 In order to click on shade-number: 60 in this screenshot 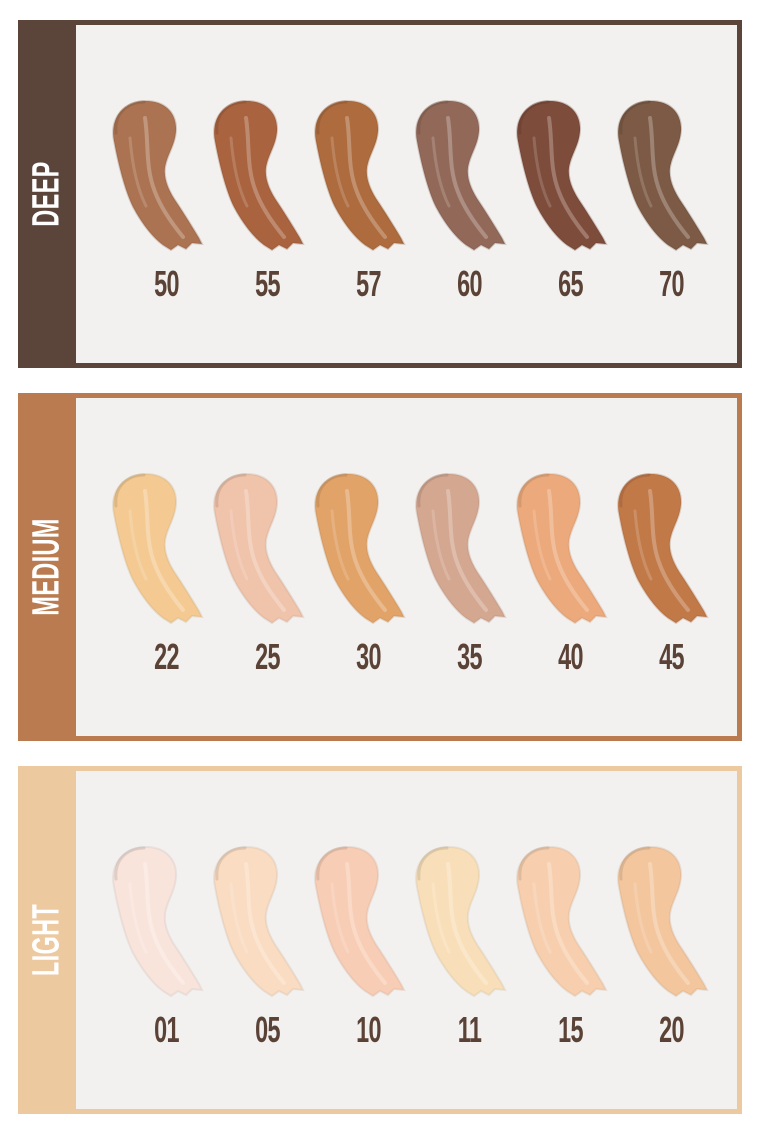, I will do `click(469, 283)`.